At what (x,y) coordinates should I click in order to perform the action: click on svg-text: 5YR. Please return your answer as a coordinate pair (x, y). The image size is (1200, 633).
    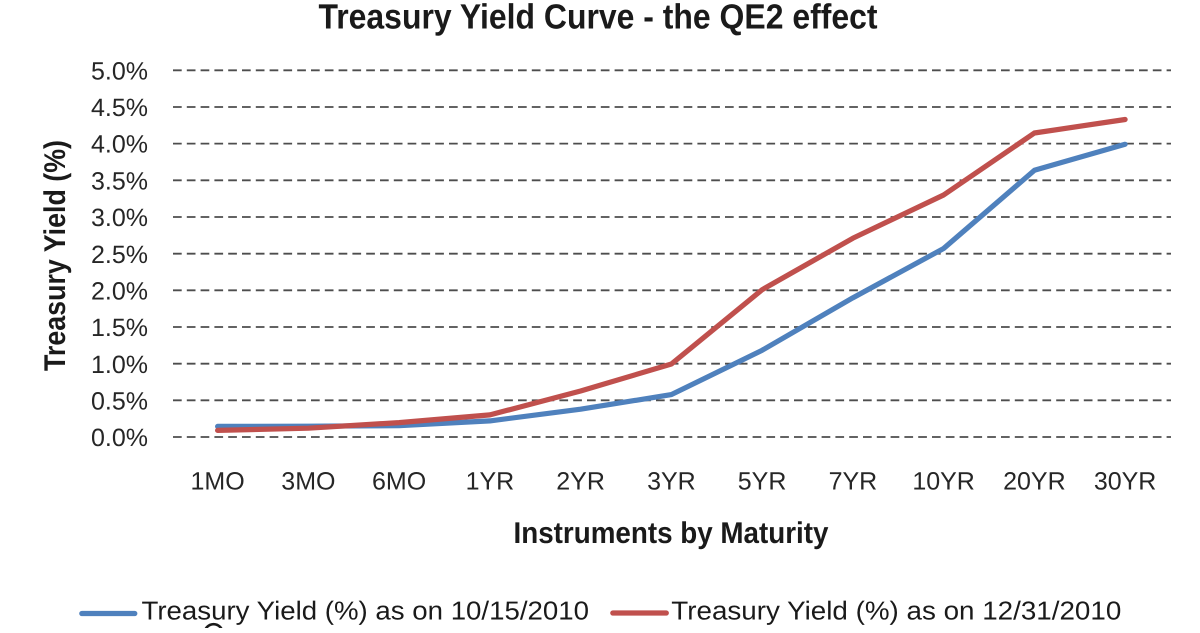
    Looking at the image, I should click on (762, 482).